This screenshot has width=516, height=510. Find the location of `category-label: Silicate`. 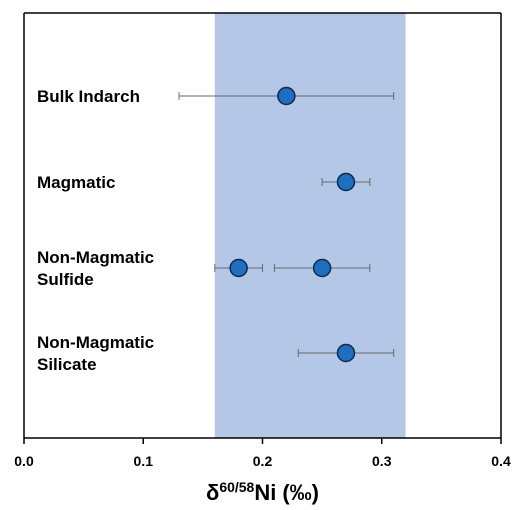

category-label: Silicate is located at coordinates (67, 364).